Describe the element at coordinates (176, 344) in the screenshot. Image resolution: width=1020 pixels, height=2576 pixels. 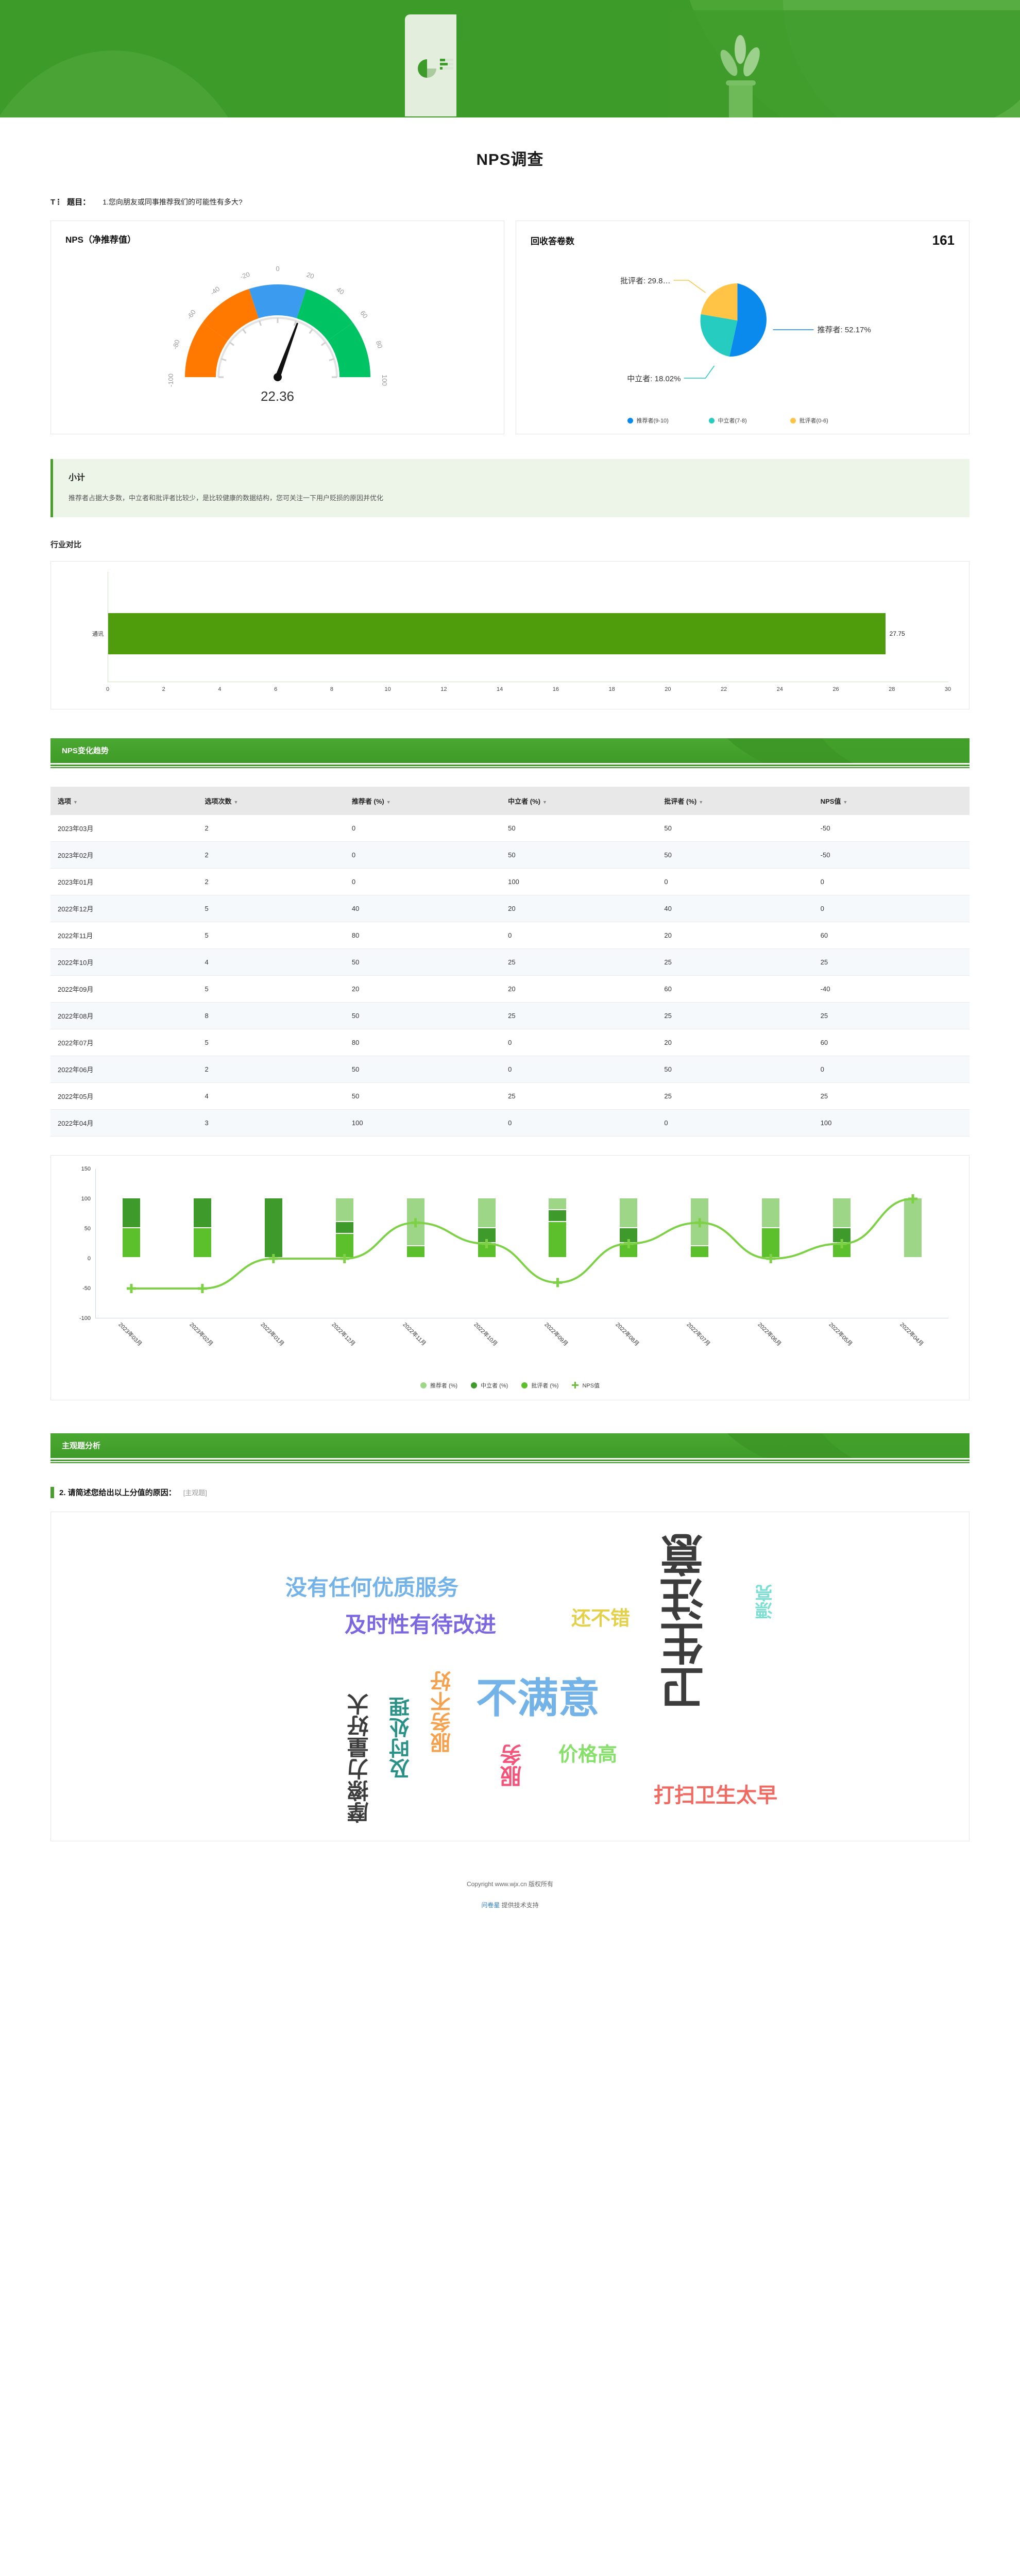
I see `svg-text: -80` at that location.